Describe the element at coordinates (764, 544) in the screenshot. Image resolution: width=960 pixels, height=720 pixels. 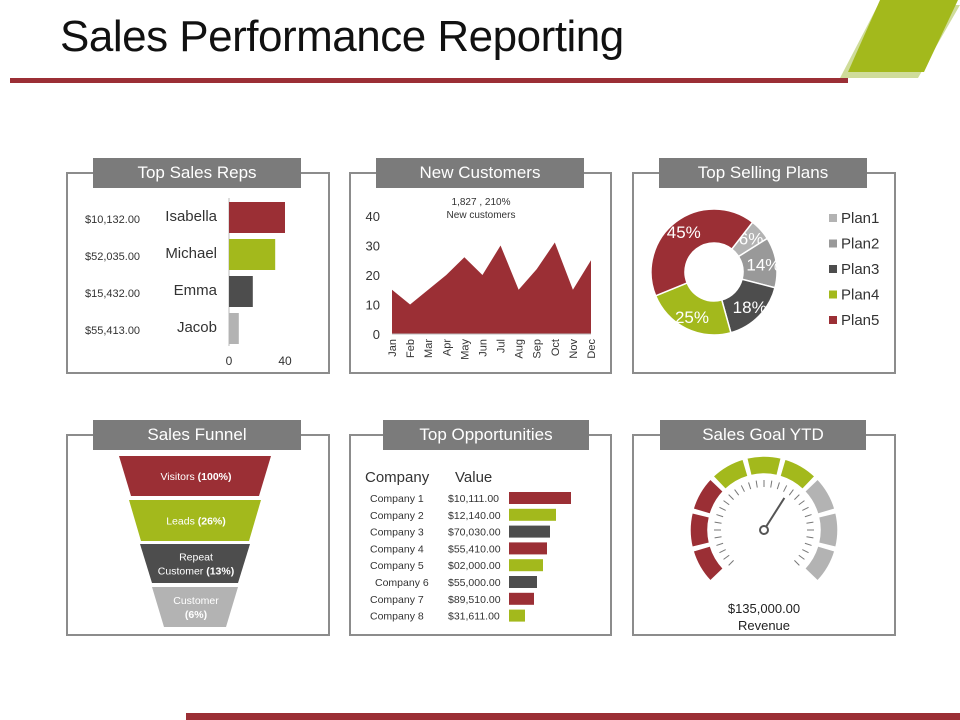
I see `sales-goal-gauge: $135,000.00 Revenue` at that location.